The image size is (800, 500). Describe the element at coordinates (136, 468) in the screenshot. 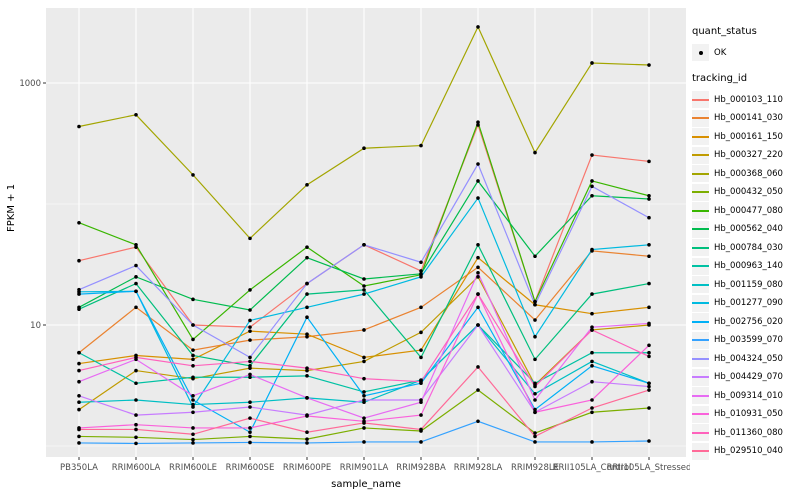

I see `x-tick-label: RRIM600LA` at that location.